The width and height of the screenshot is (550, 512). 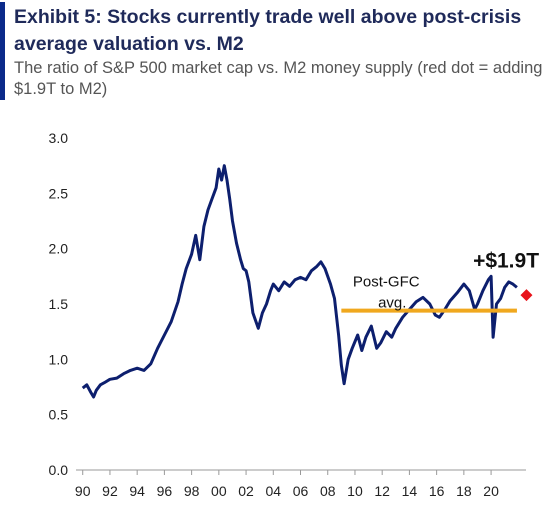 I want to click on y-tick-label: 3.0, so click(x=59, y=138).